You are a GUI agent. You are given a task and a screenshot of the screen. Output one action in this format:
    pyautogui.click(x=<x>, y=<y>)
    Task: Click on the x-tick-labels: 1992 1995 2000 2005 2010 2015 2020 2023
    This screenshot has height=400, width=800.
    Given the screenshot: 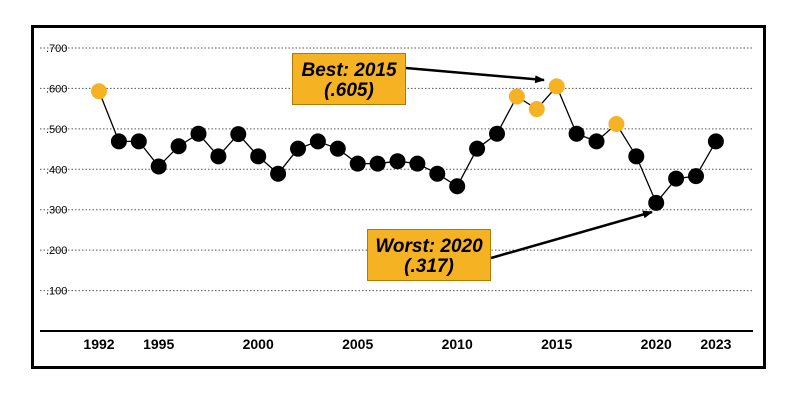 What is the action you would take?
    pyautogui.click(x=407, y=344)
    